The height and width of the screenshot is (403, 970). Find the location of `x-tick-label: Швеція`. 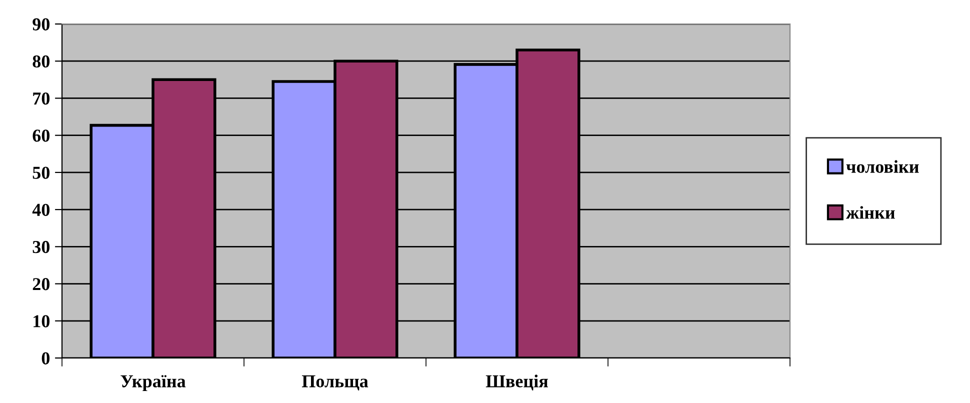

x-tick-label: Швеція is located at coordinates (517, 382).